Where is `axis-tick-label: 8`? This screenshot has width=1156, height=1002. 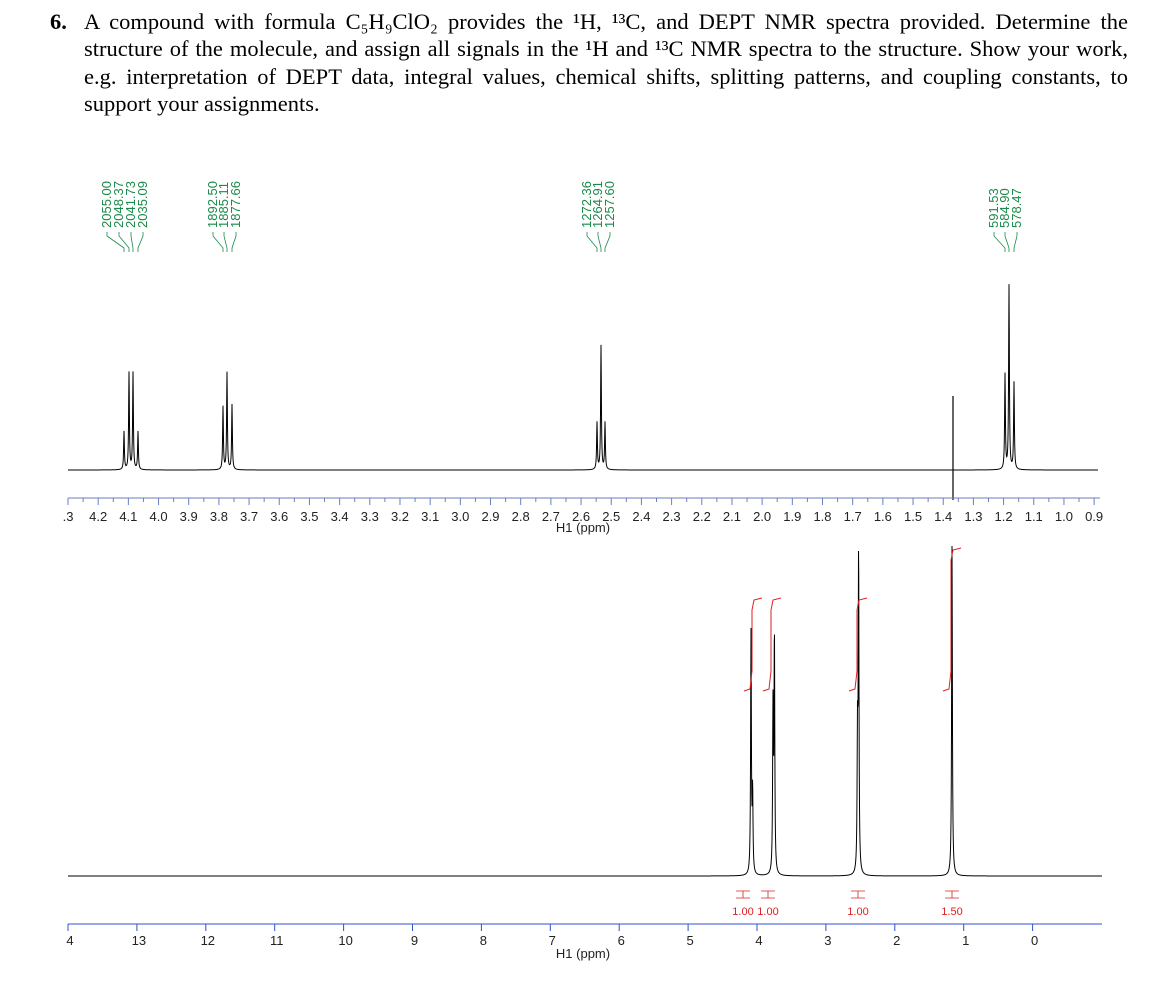 axis-tick-label: 8 is located at coordinates (483, 940).